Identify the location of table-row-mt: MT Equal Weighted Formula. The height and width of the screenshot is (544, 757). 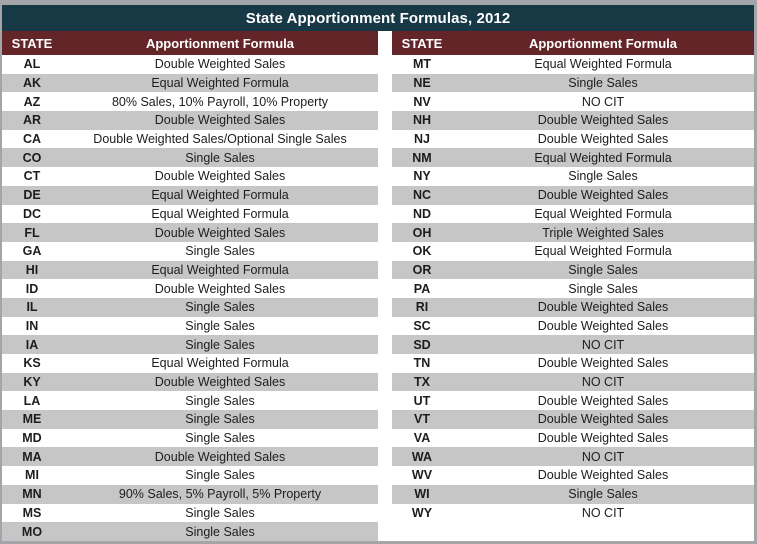
(573, 64).